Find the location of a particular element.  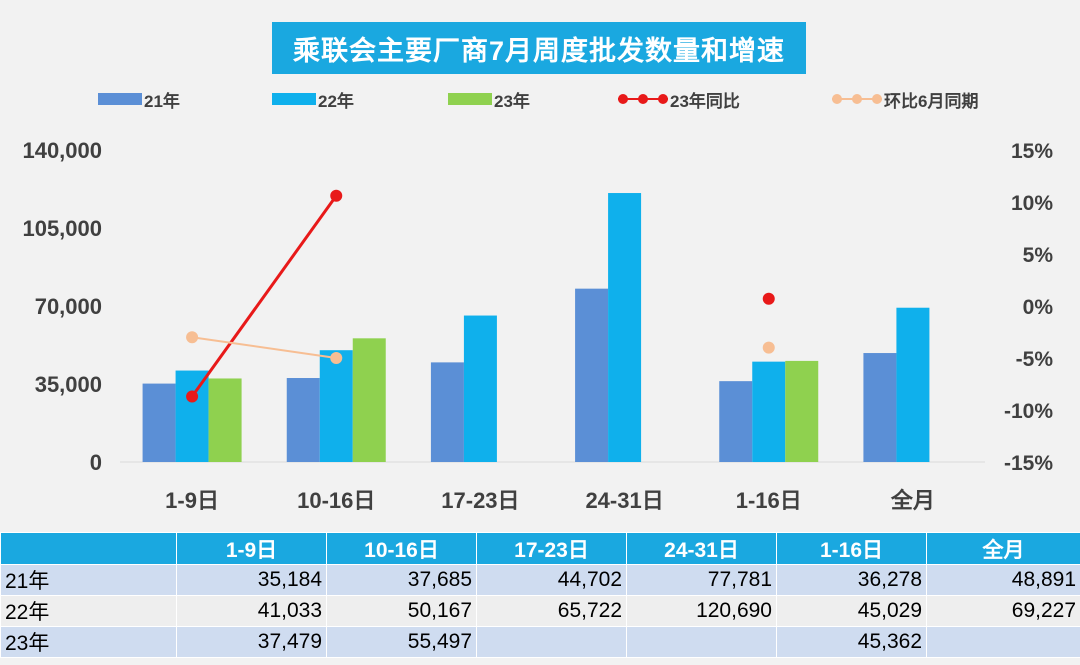

x-tick-label: 全月 is located at coordinates (912, 500).